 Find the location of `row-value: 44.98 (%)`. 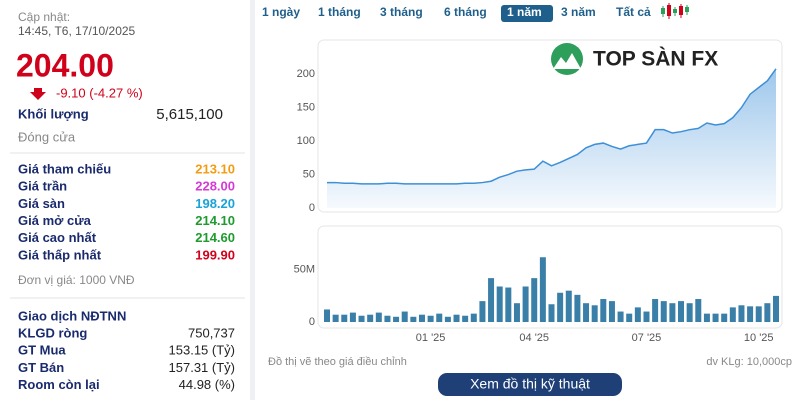

row-value: 44.98 (%) is located at coordinates (207, 384).